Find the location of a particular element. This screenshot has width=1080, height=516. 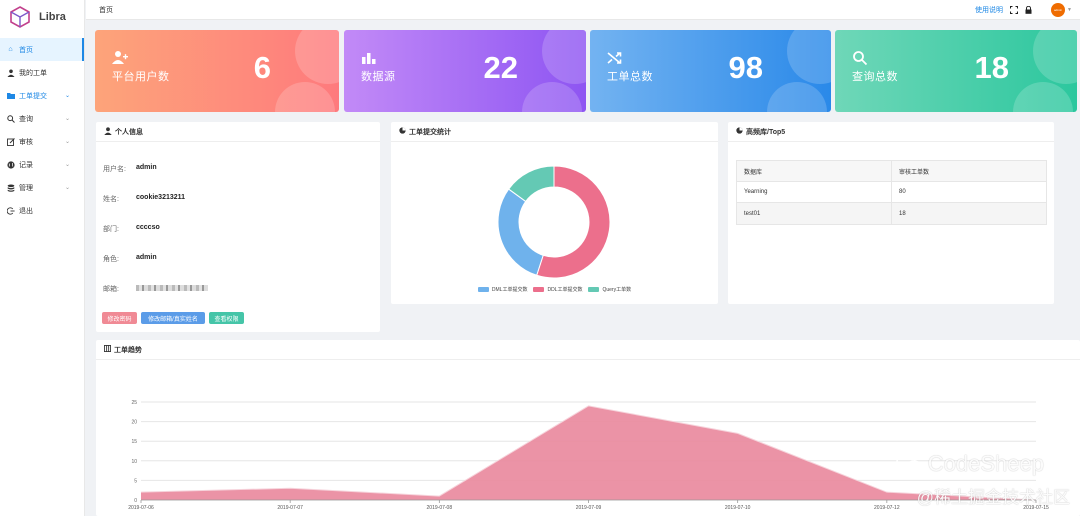

donut-chart is located at coordinates (554, 222).